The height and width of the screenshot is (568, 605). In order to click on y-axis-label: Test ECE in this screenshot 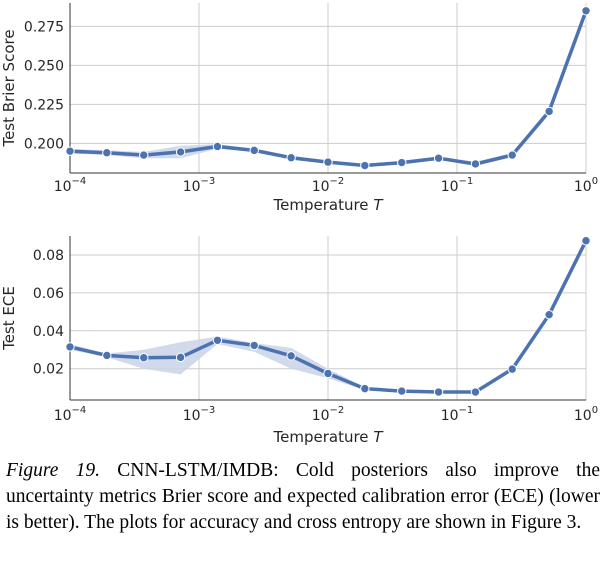, I will do `click(9, 318)`.